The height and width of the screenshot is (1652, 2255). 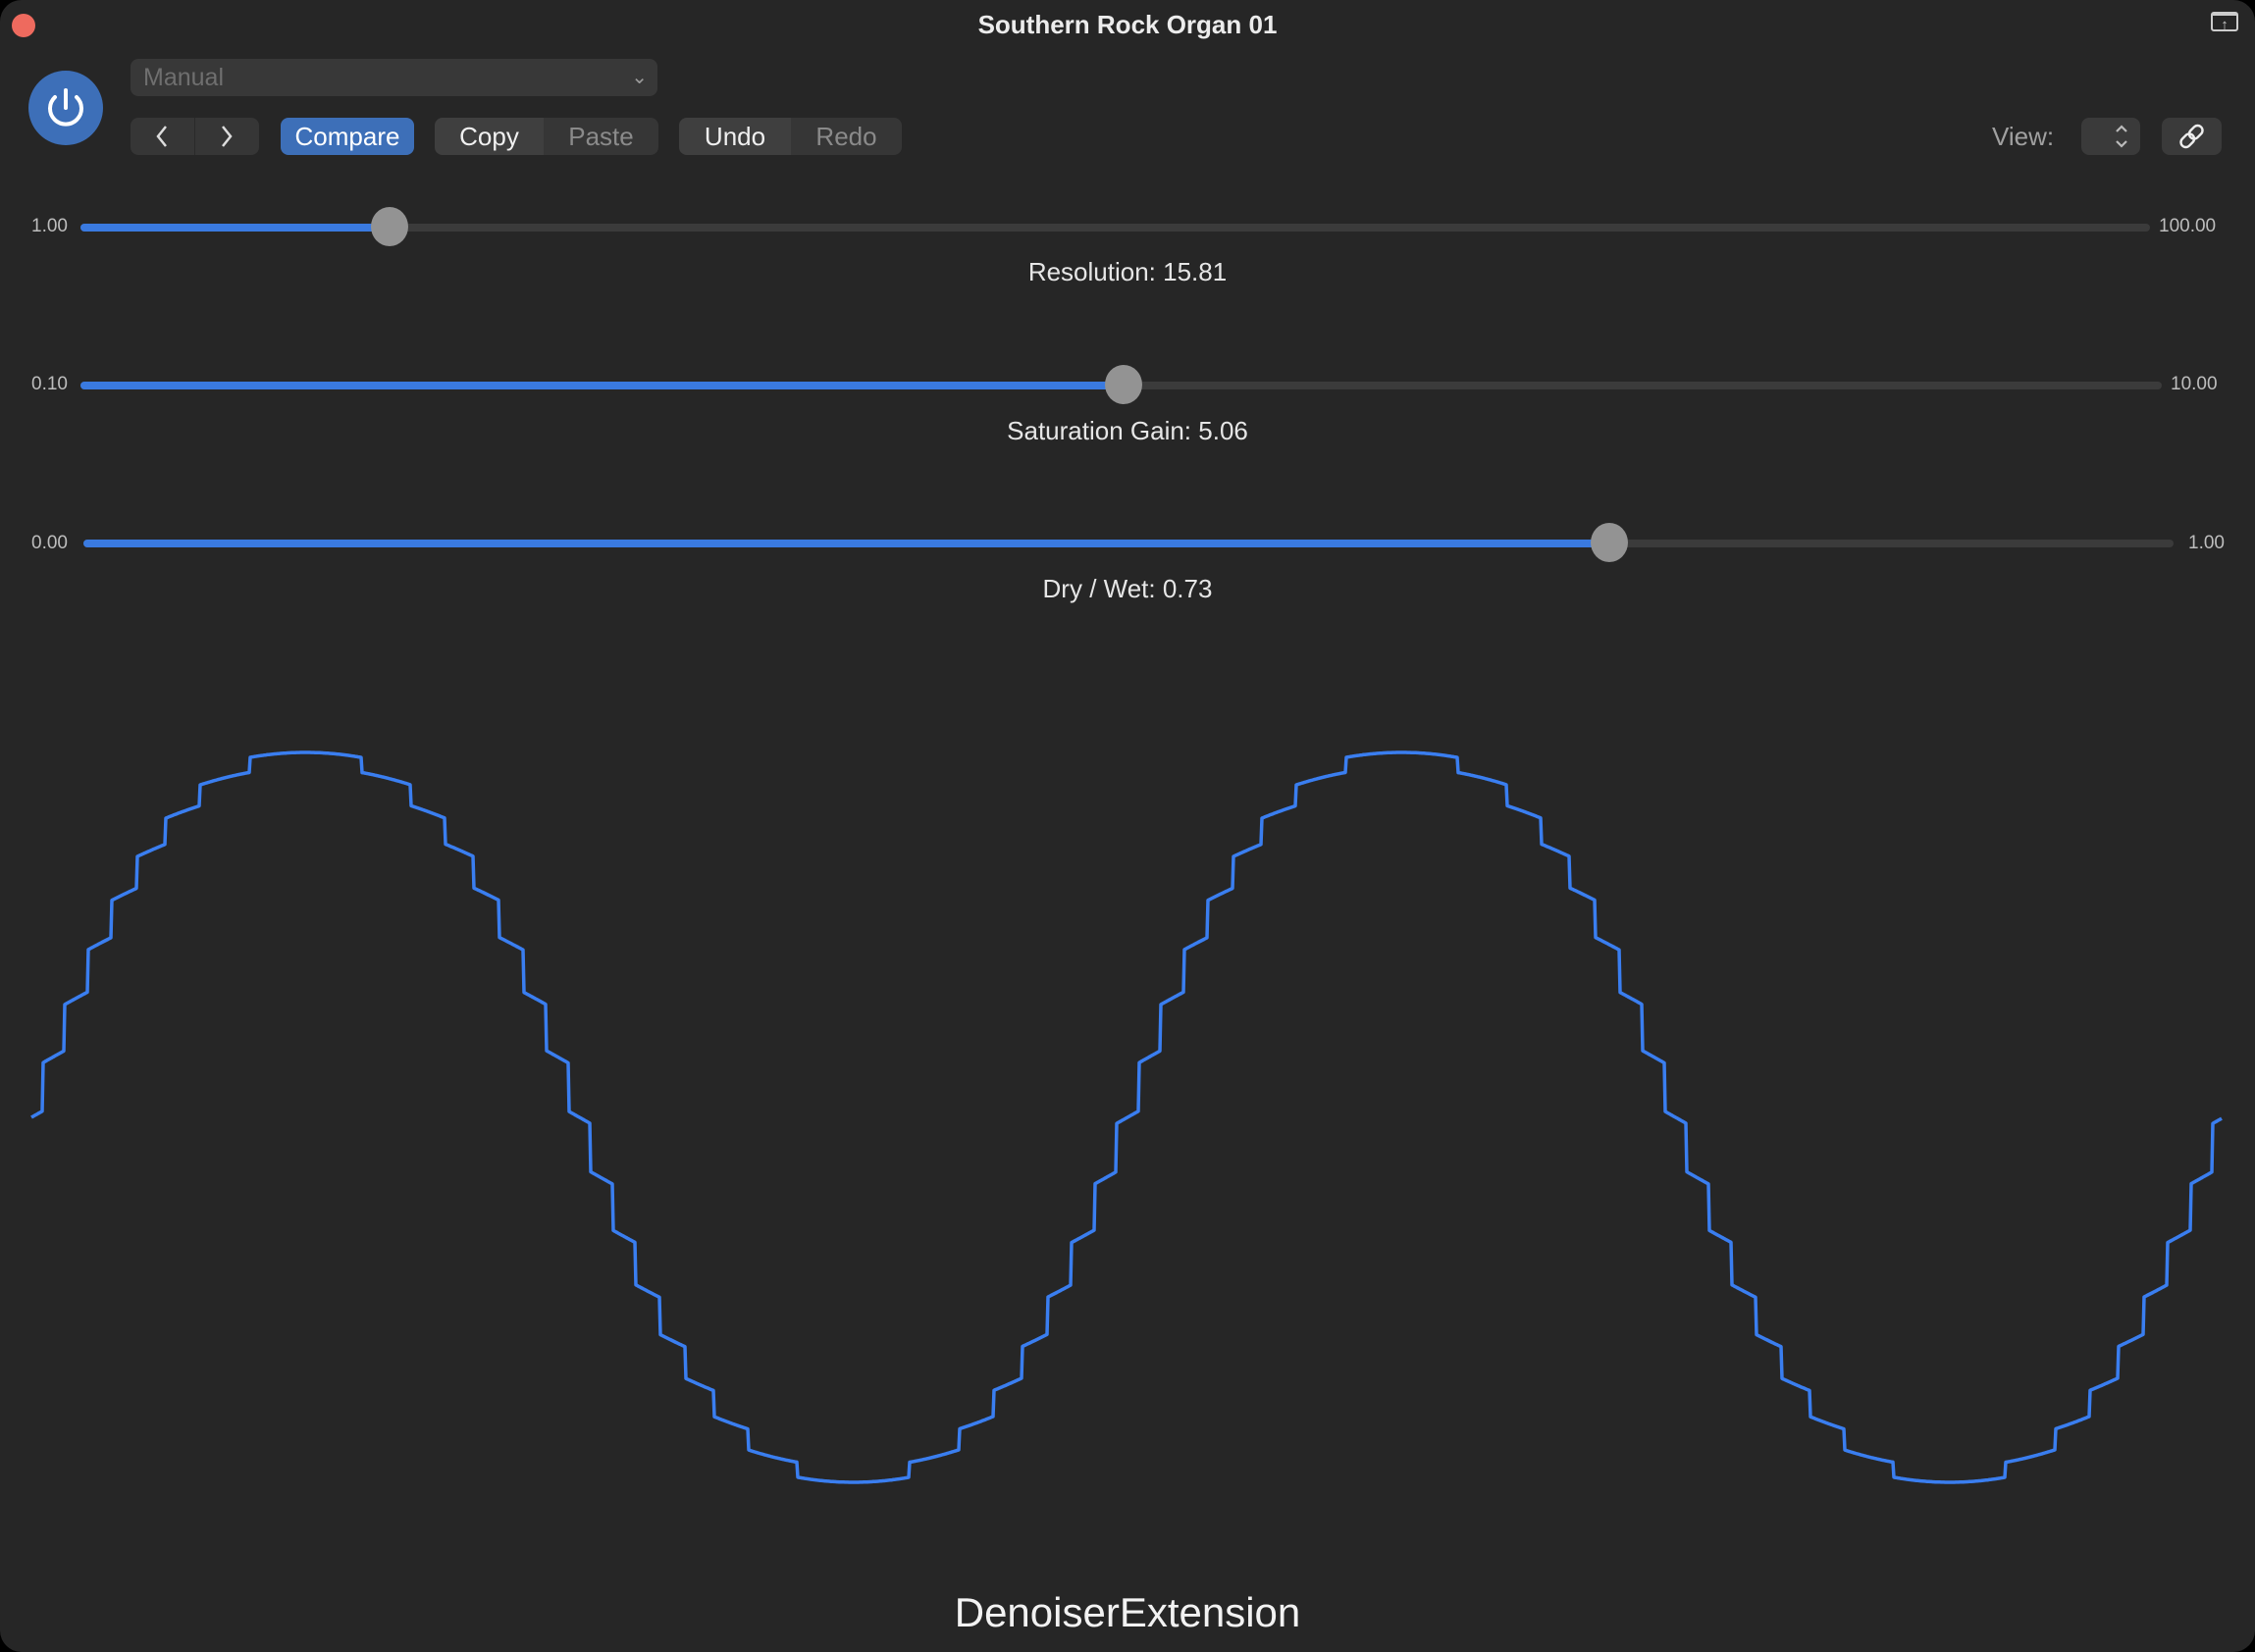 What do you see at coordinates (1115, 226) in the screenshot?
I see `resolution-slider` at bounding box center [1115, 226].